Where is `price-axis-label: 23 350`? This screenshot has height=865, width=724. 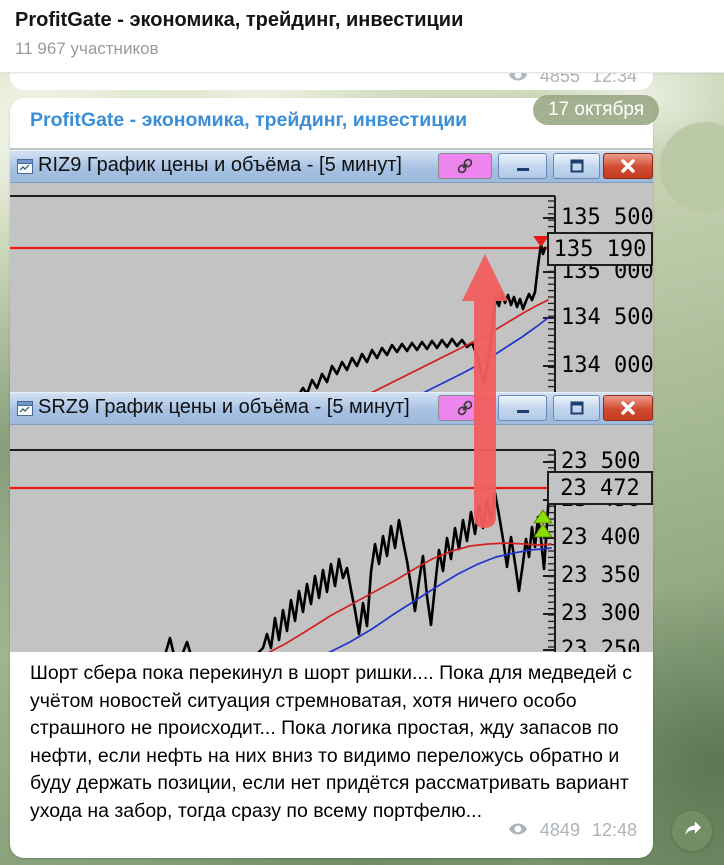
price-axis-label: 23 350 is located at coordinates (601, 575).